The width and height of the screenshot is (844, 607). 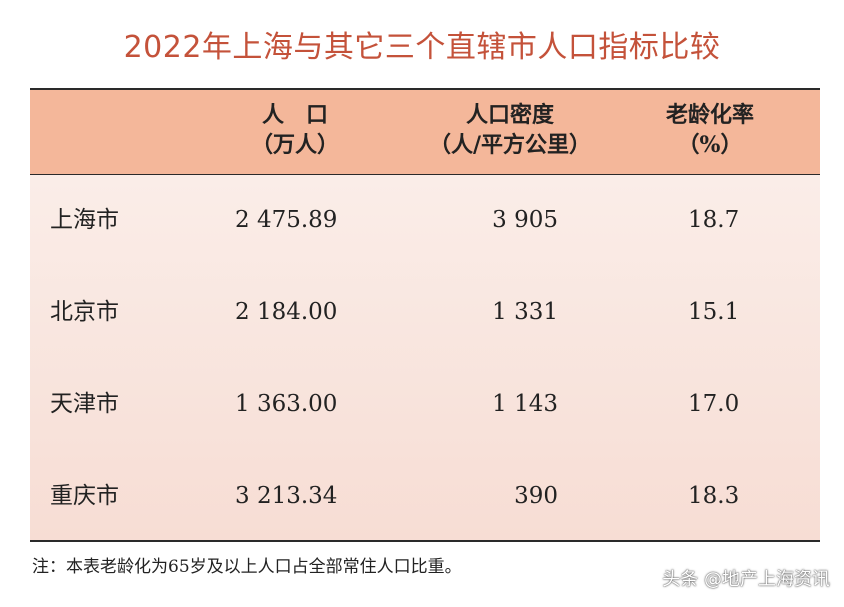 What do you see at coordinates (294, 145) in the screenshot?
I see `header-population-unit: （万人）` at bounding box center [294, 145].